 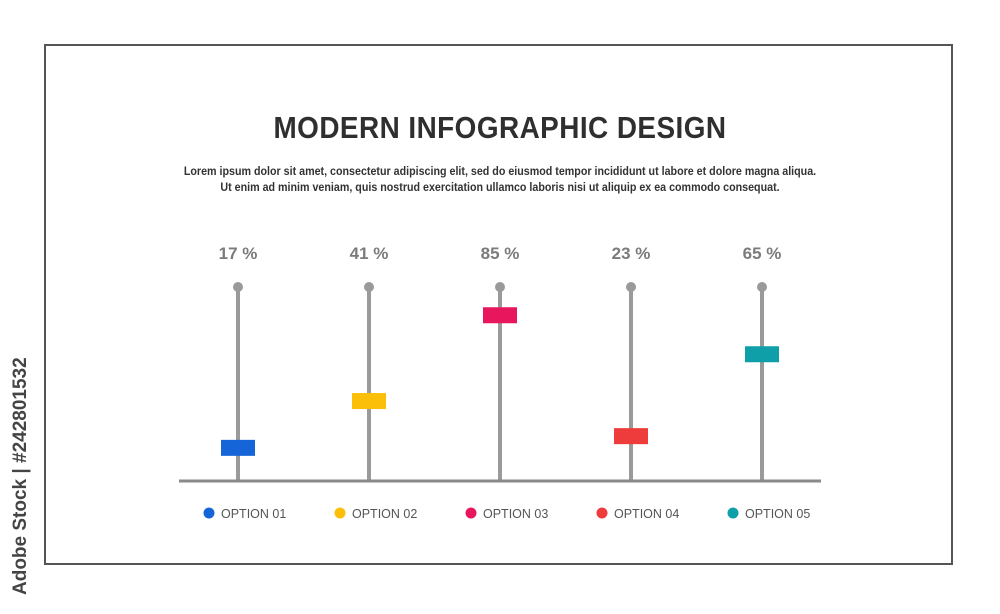 I want to click on legend-label-1: OPTION 01, so click(x=253, y=514).